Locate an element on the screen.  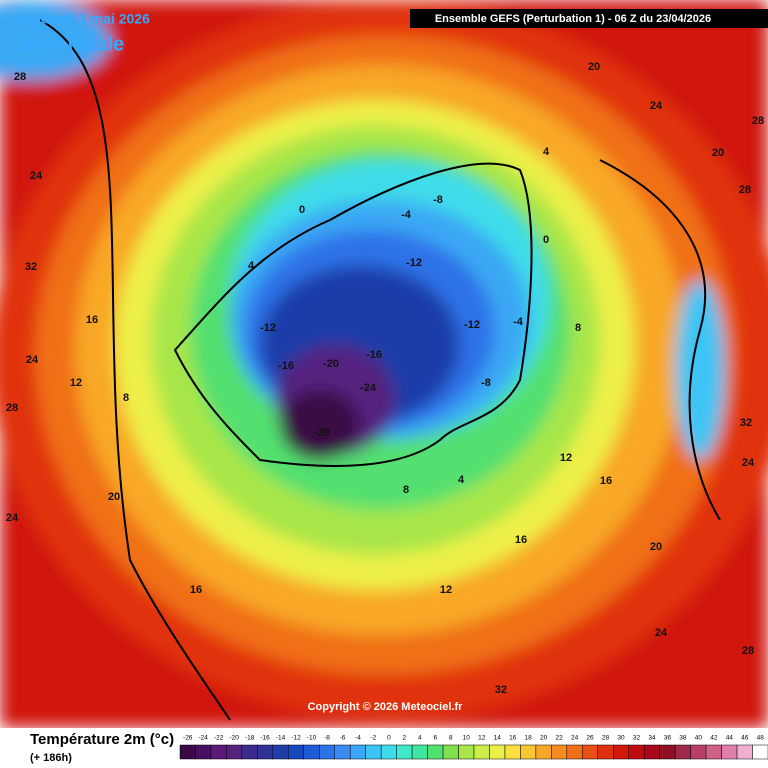
scale-label: -8 is located at coordinates (327, 738).